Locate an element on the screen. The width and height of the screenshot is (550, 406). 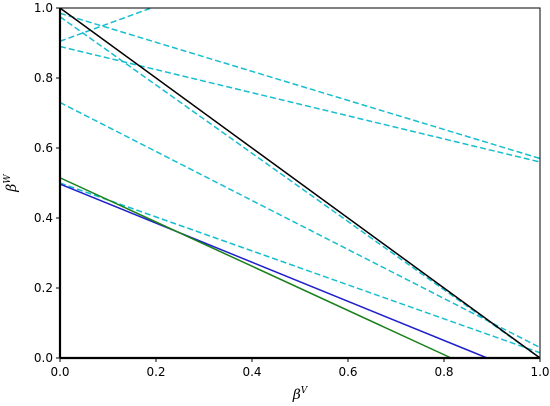
x-axis-ticks: 0.0 0.2 0.4 0.6 0.8 1.0 is located at coordinates (300, 368).